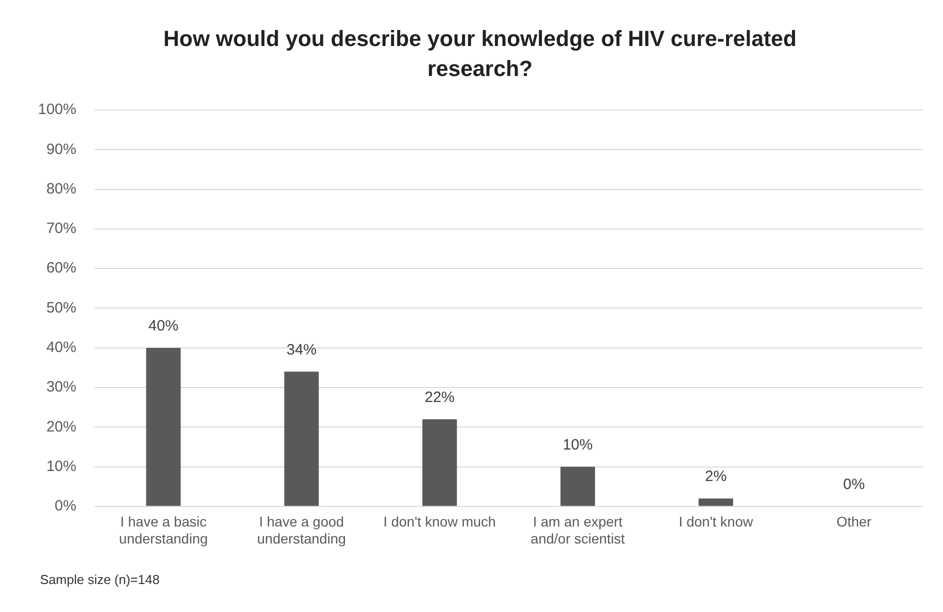  I want to click on y-tick-label: 70%, so click(61, 229).